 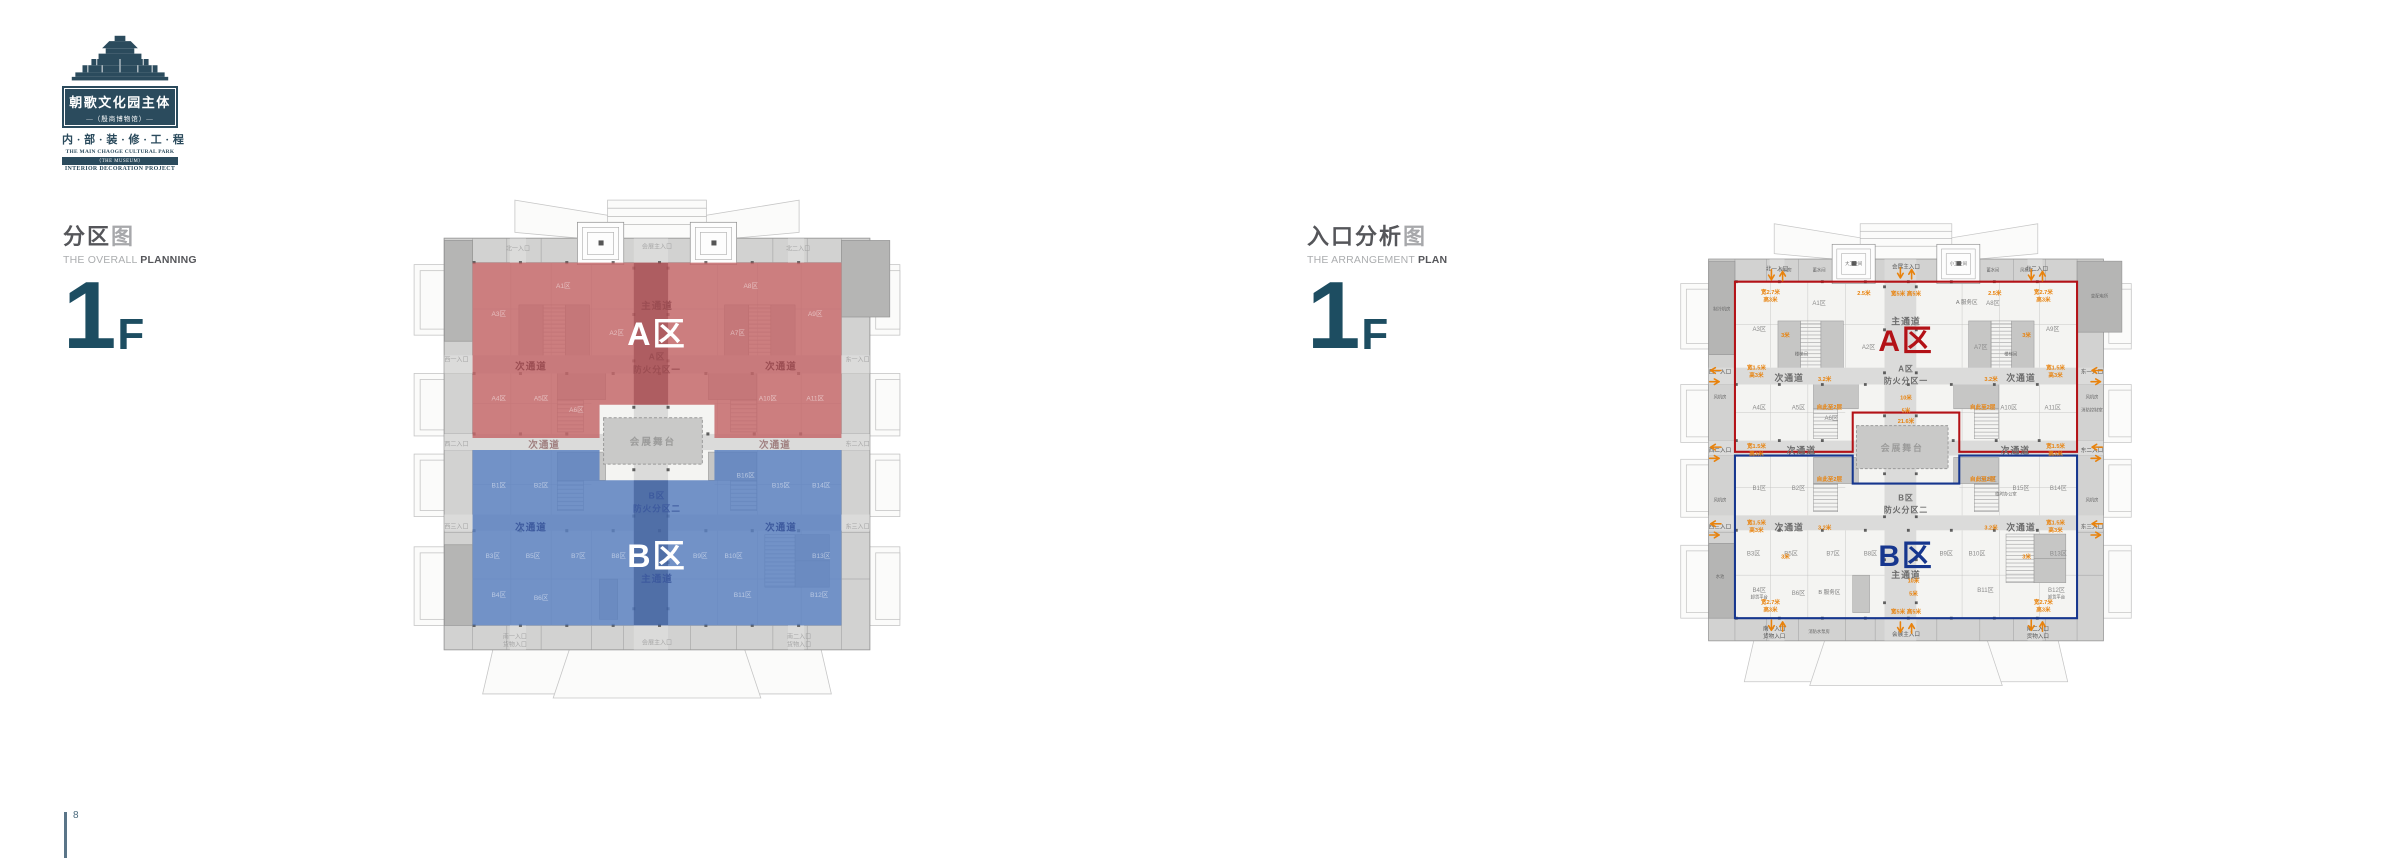 What do you see at coordinates (90, 315) in the screenshot?
I see `floor-number: 1` at bounding box center [90, 315].